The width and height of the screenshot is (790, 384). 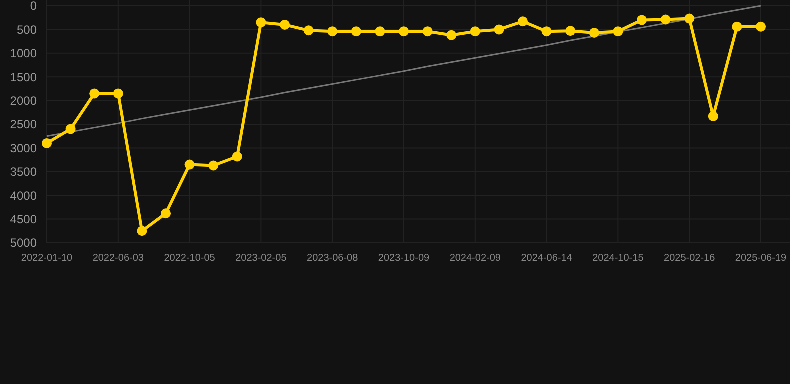 I want to click on x-tick-label: 2025-06-19, so click(x=761, y=258).